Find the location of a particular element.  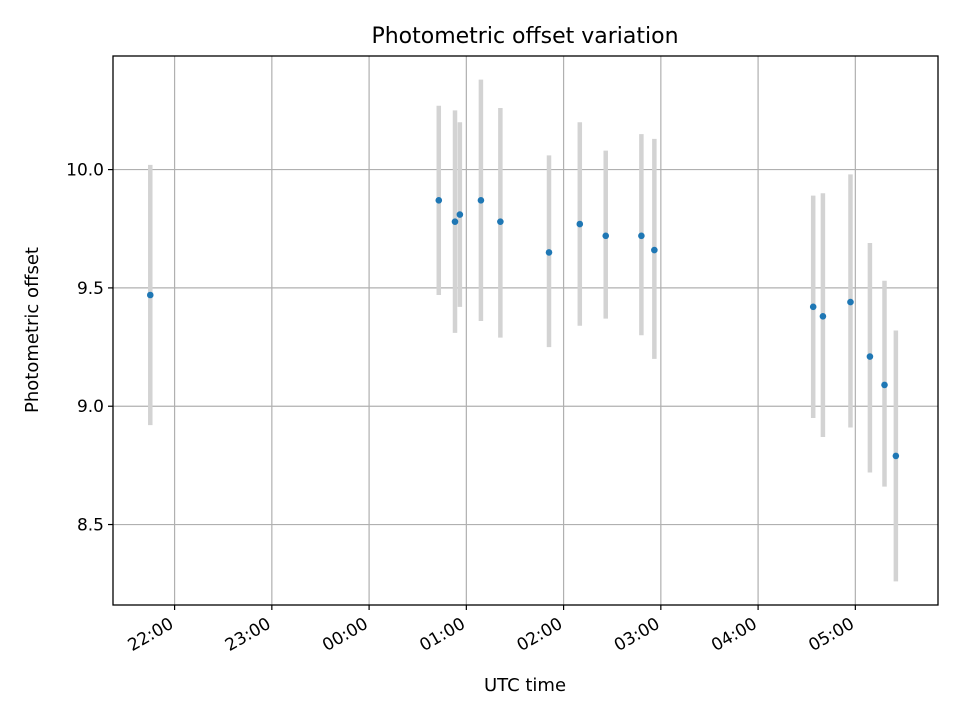

y-tick-label: 9.5 is located at coordinates (90, 289).